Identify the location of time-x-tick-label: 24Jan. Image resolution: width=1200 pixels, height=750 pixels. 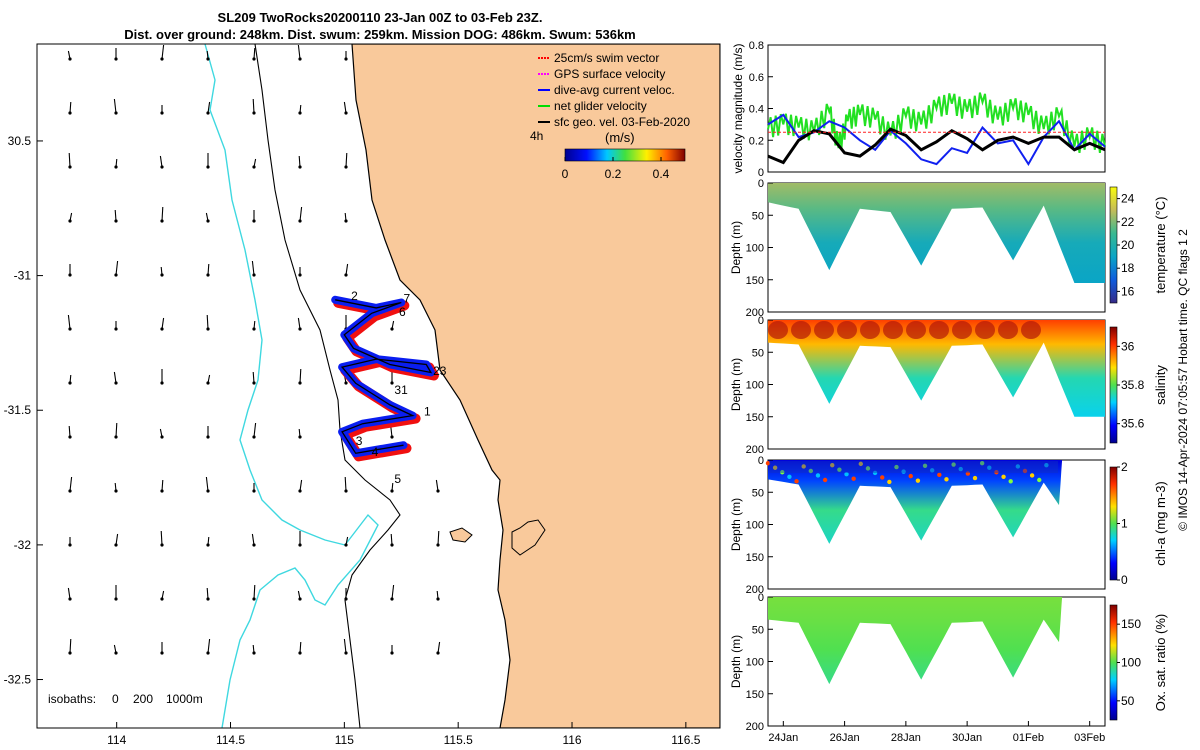
(783, 738).